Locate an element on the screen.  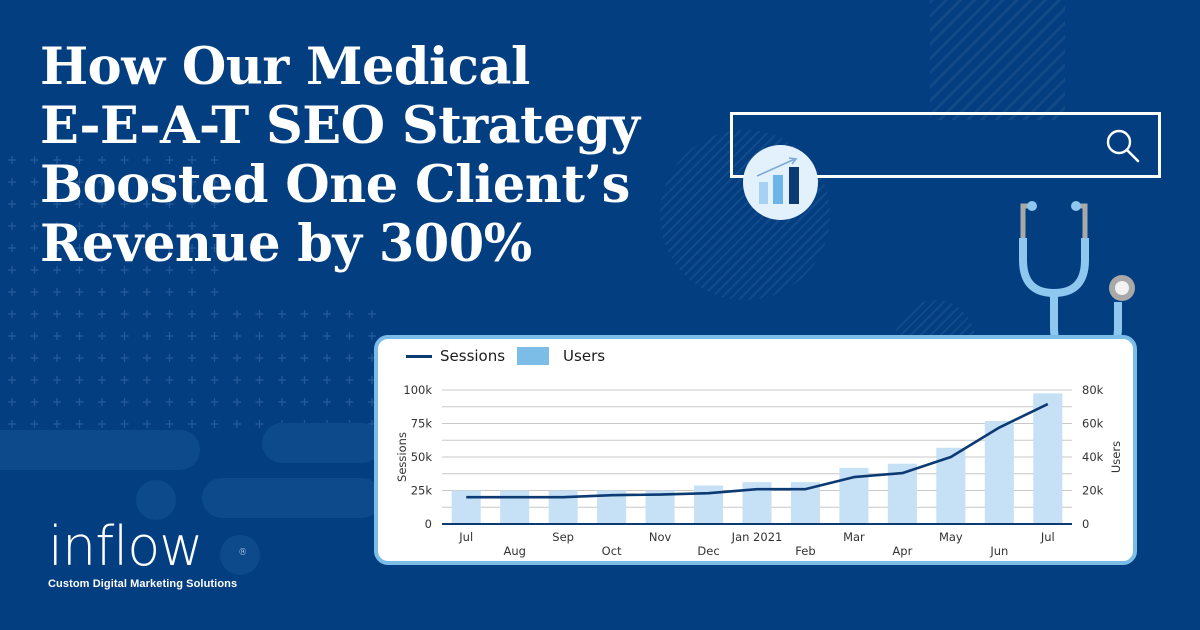
logo-tagline: Custom Digital Marketing Solutions is located at coordinates (143, 584).